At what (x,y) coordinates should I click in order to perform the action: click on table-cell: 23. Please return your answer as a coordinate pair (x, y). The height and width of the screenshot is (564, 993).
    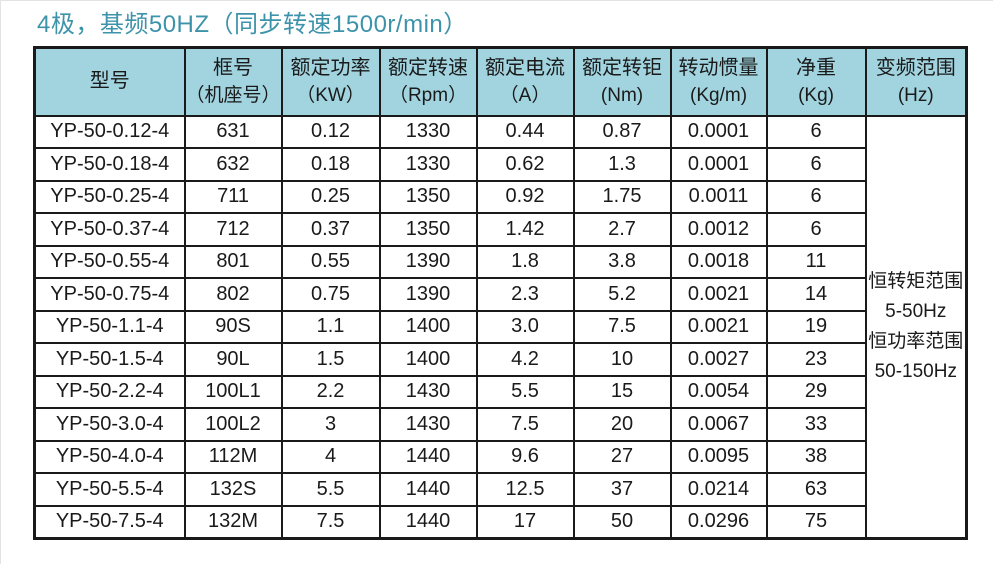
    Looking at the image, I should click on (816, 359).